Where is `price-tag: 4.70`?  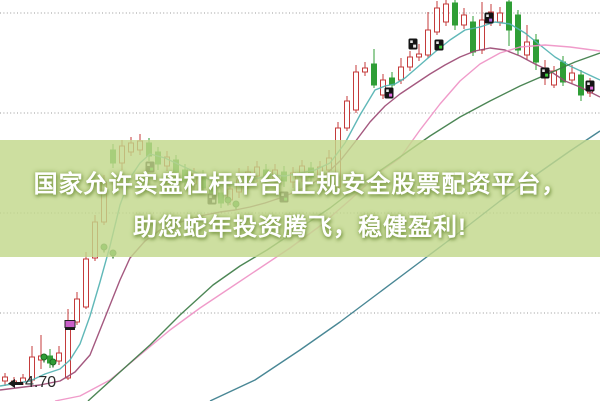
price-tag: 4.70 is located at coordinates (31, 383).